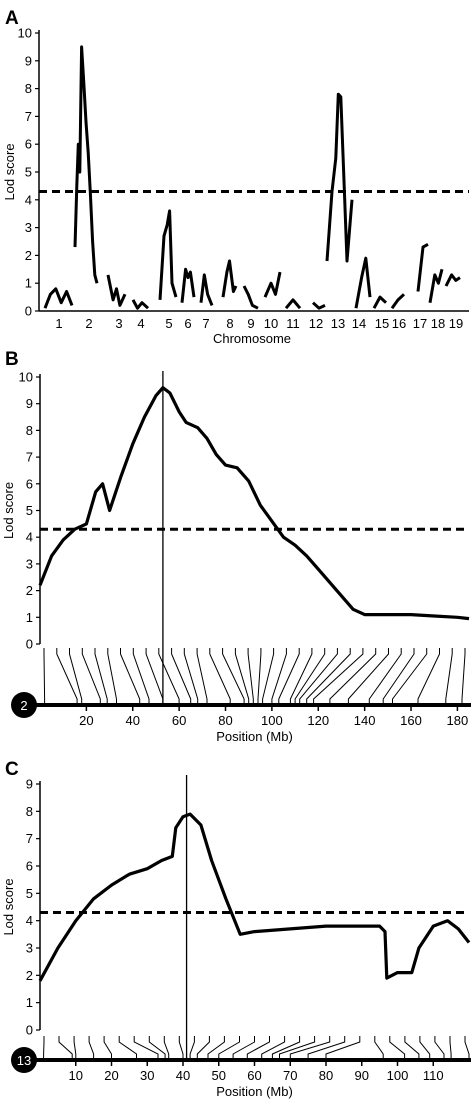 The width and height of the screenshot is (474, 1116). Describe the element at coordinates (254, 1091) in the screenshot. I see `x-axis-title: Position (Mb)` at that location.